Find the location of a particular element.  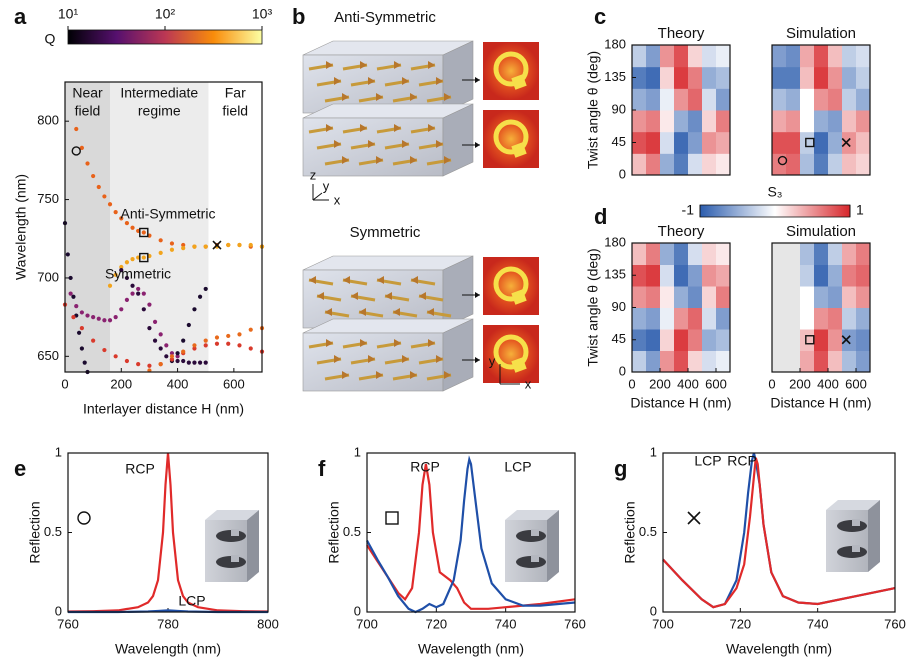

y-tick-label: 135 is located at coordinates (615, 274).